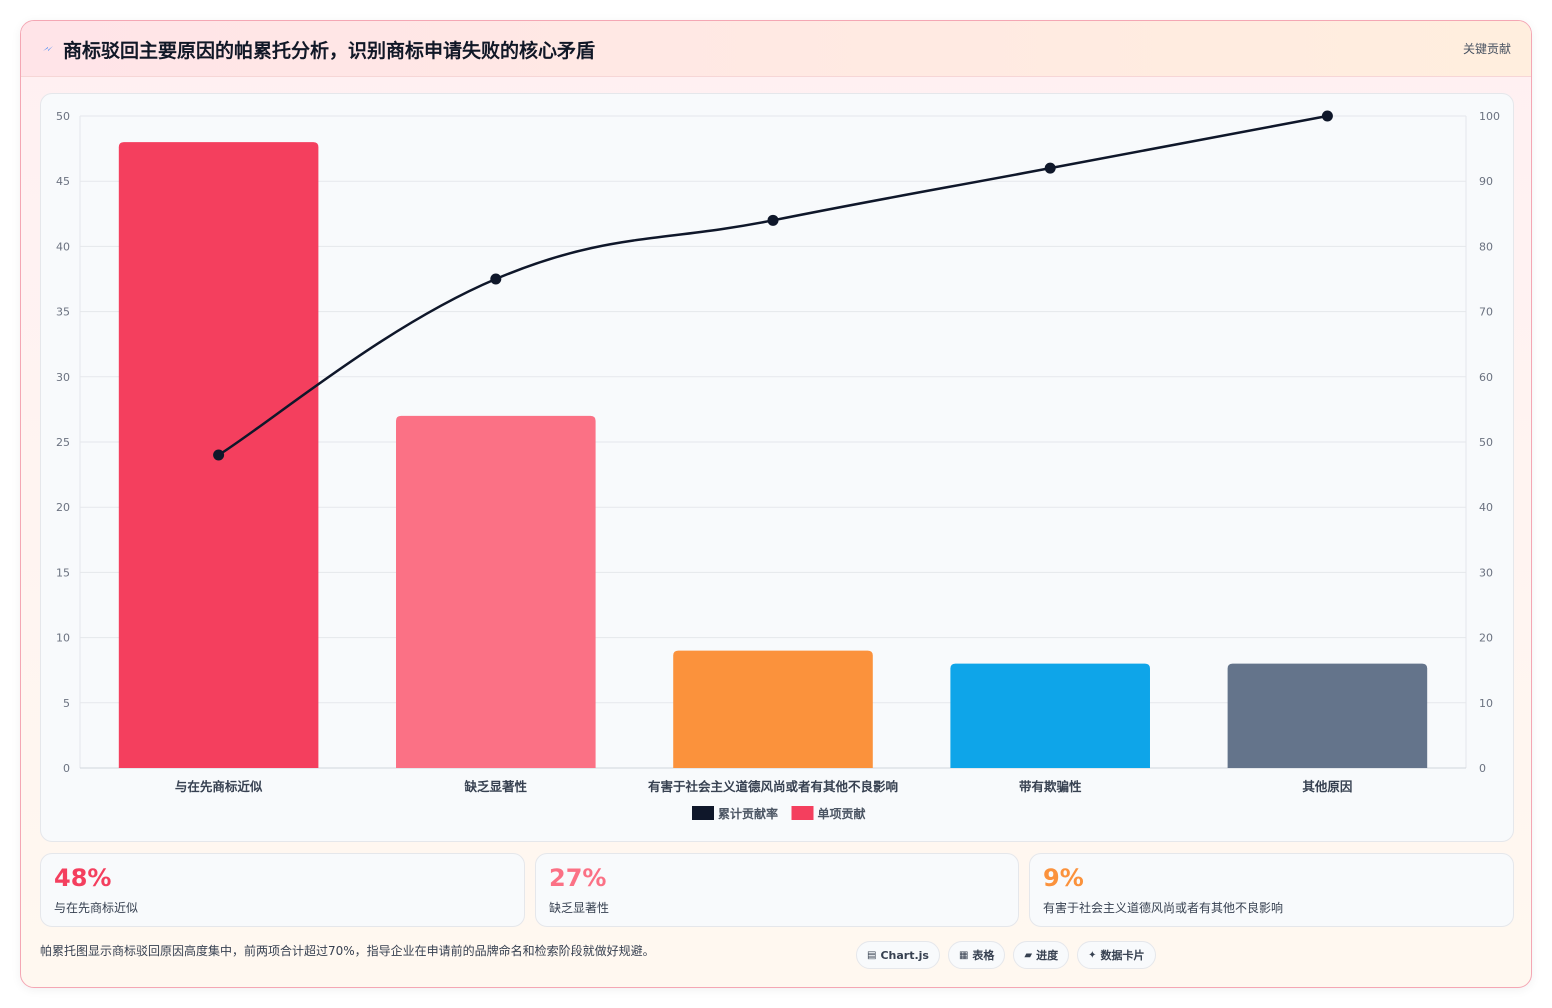 The image size is (1552, 1008). I want to click on y-tick-label: 25, so click(63, 442).